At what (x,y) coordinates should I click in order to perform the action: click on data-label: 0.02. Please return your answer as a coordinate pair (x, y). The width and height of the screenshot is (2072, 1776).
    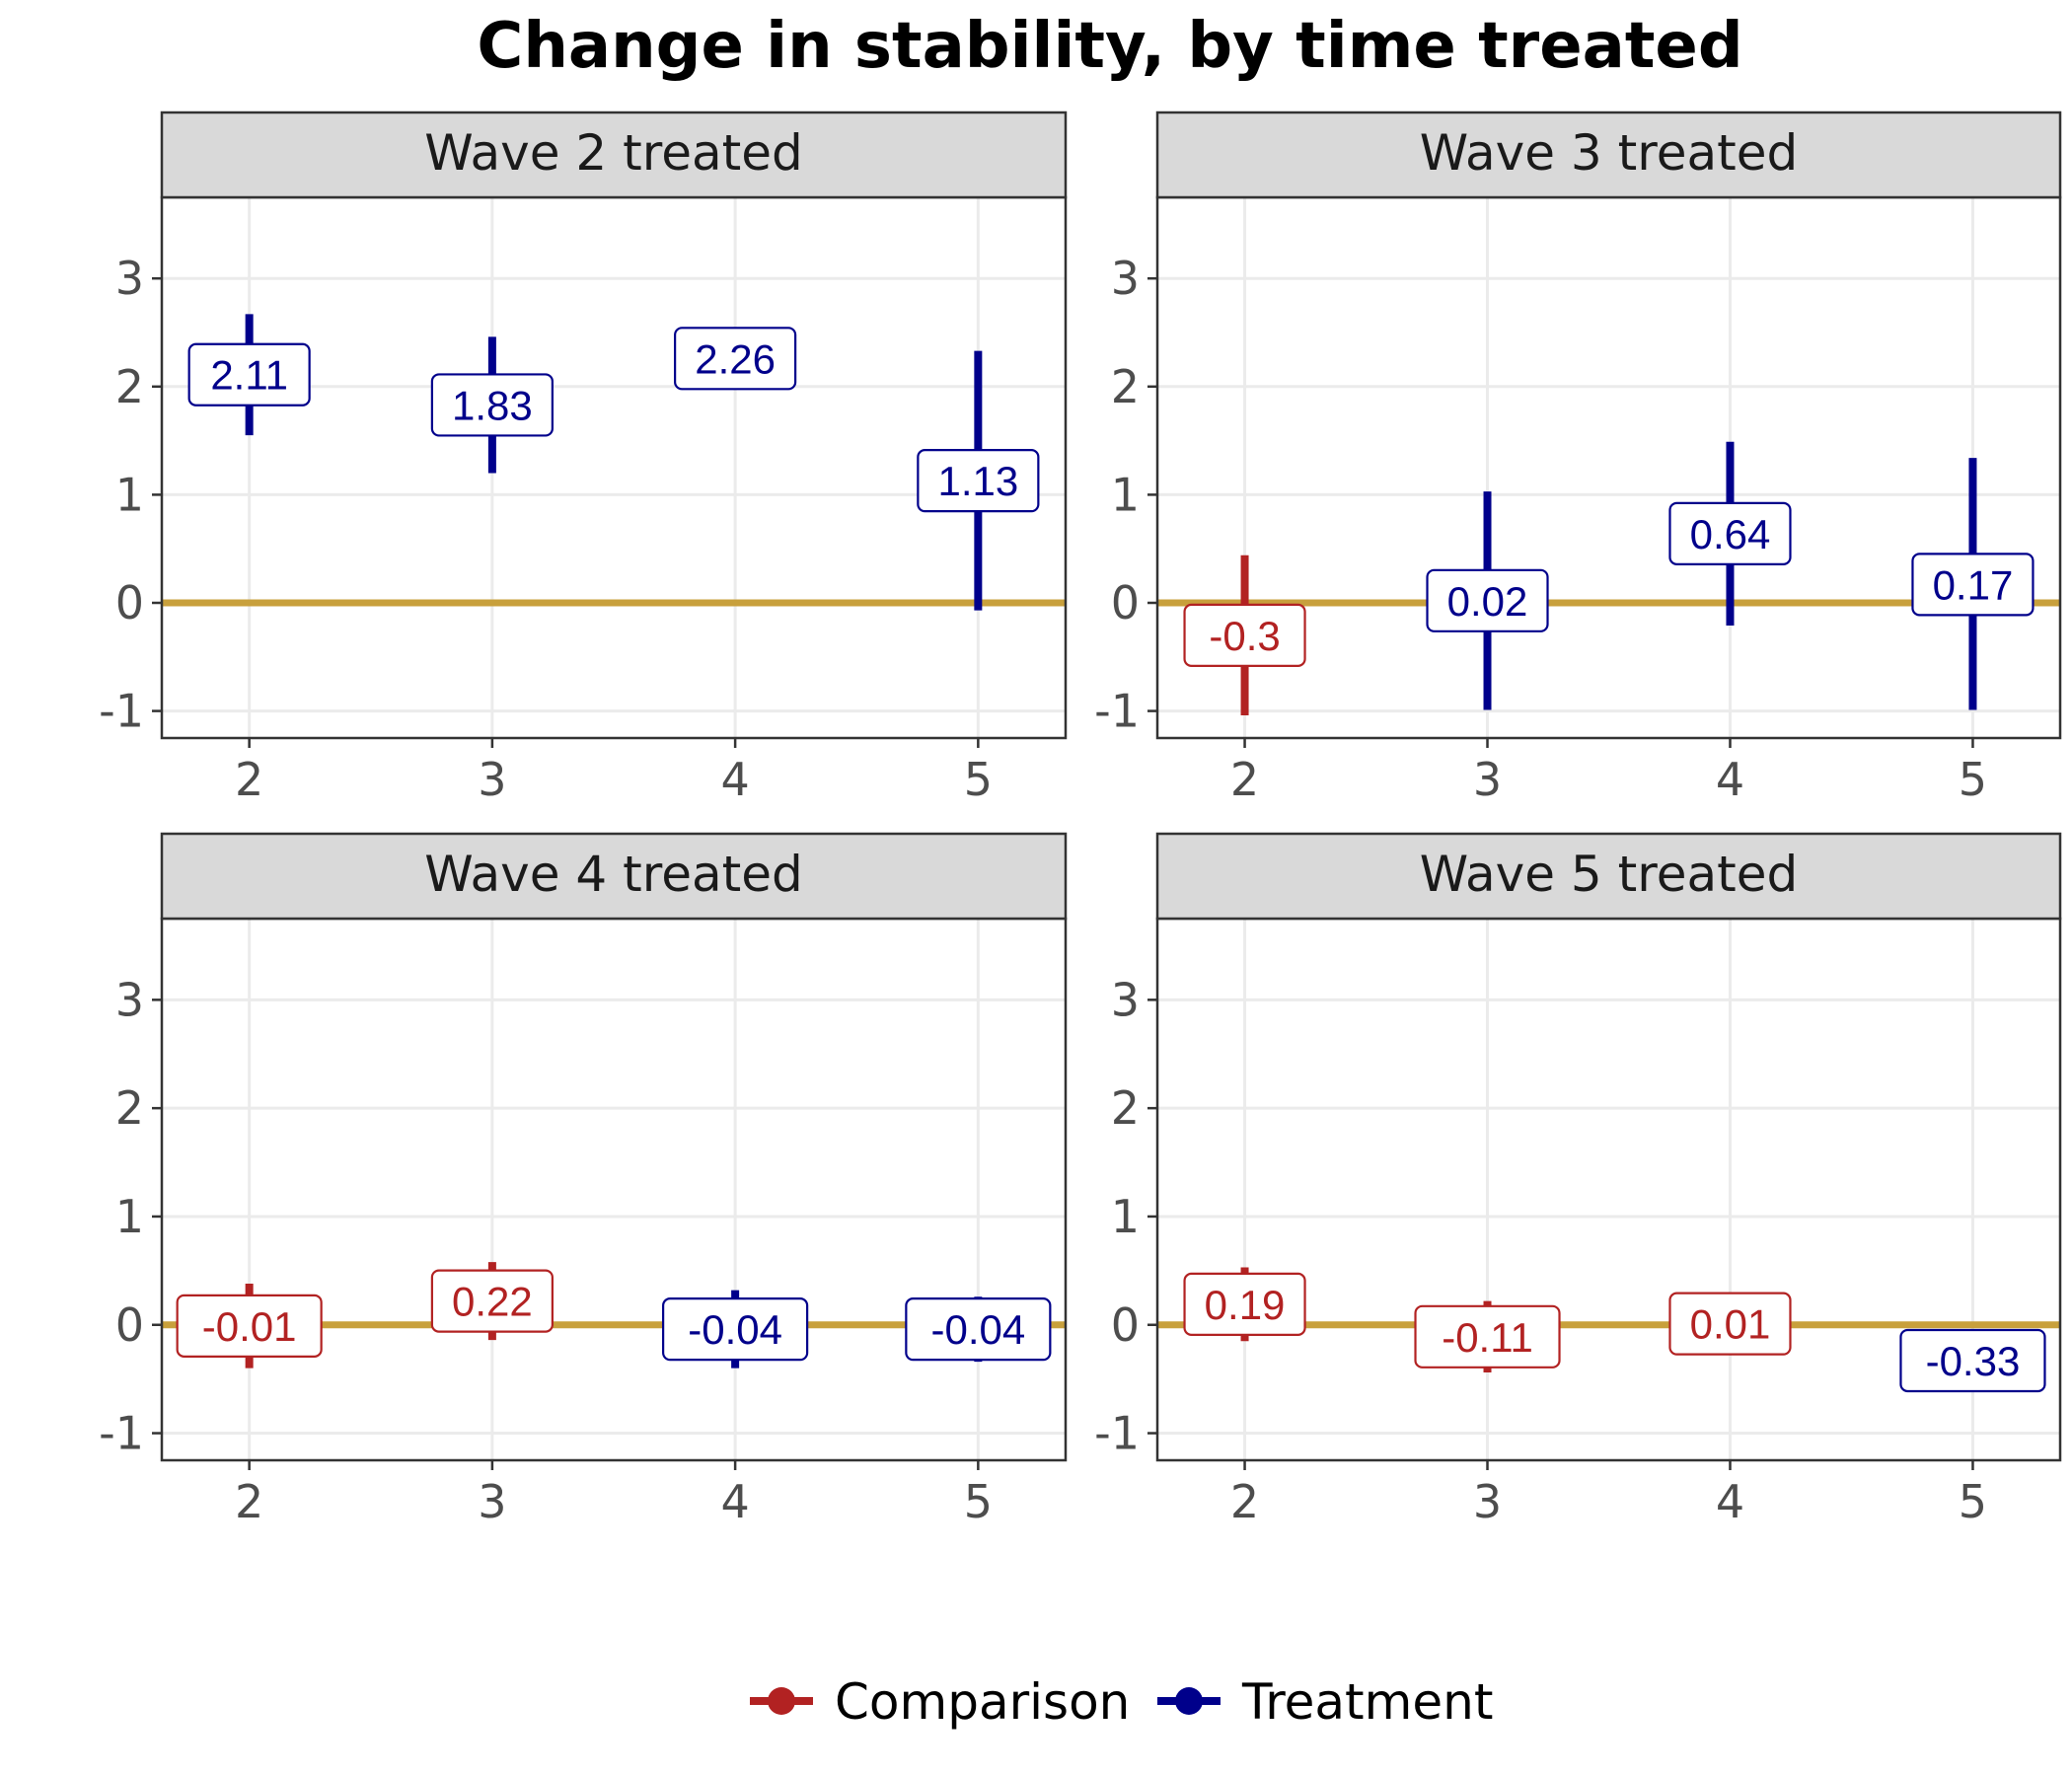
    Looking at the image, I should click on (1488, 600).